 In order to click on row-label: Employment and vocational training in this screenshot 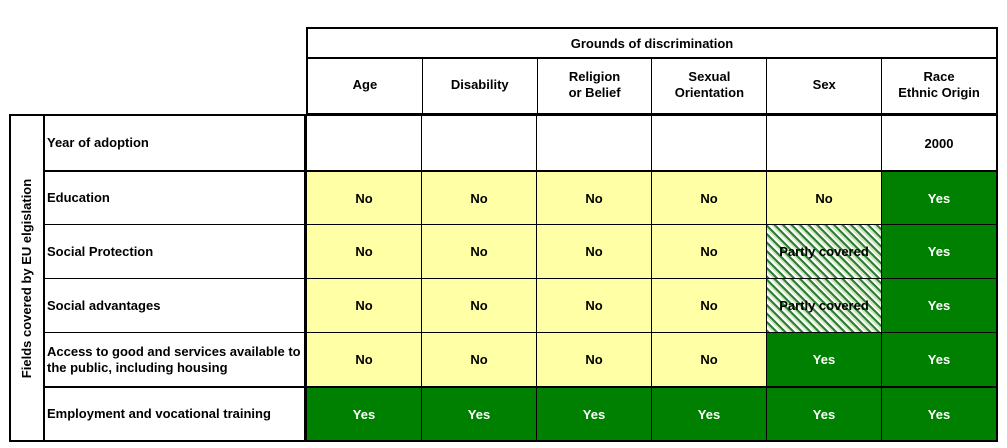, I will do `click(175, 414)`.